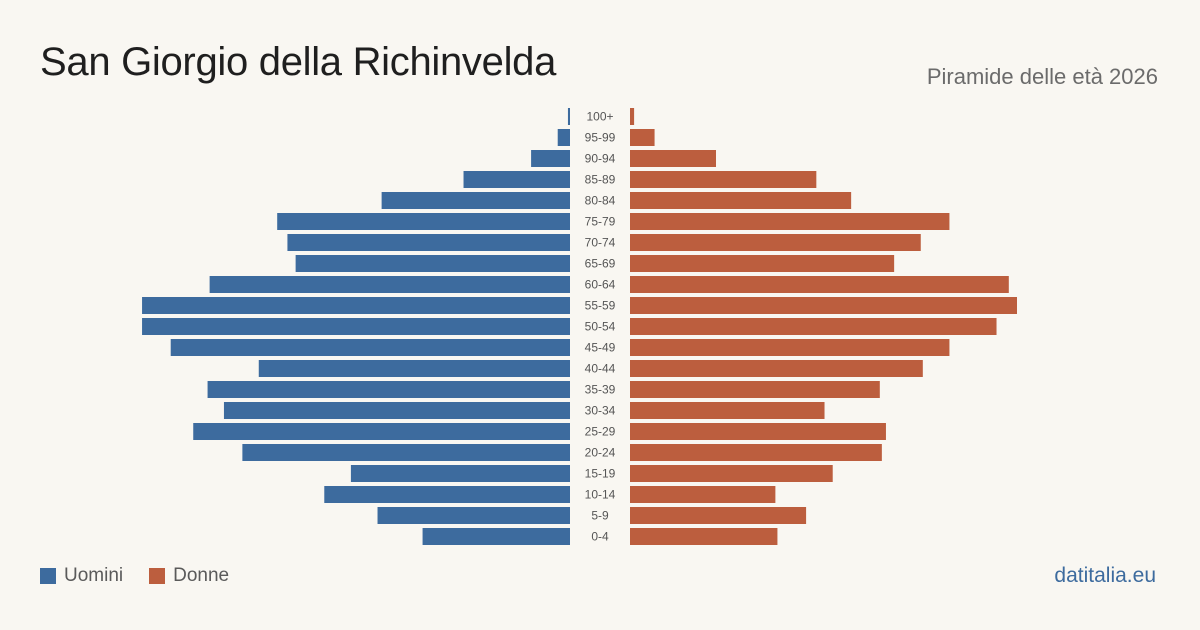 Image resolution: width=1200 pixels, height=630 pixels. What do you see at coordinates (1105, 575) in the screenshot?
I see `source-link: datitalia.eu` at bounding box center [1105, 575].